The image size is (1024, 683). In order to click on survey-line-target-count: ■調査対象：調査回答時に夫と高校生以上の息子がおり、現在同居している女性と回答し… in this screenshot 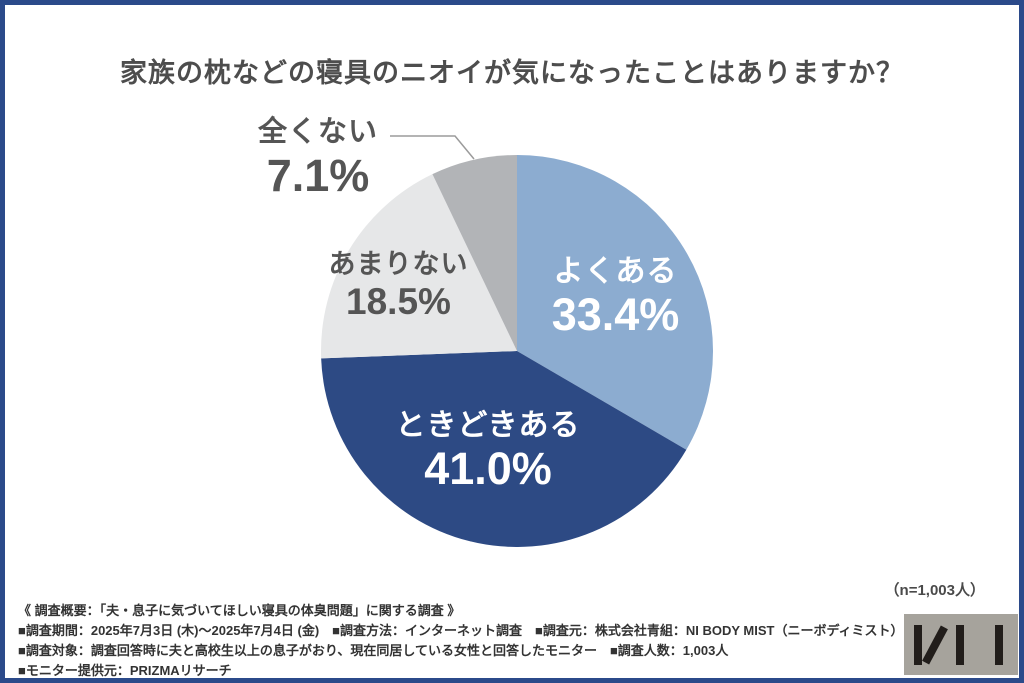, I will do `click(373, 650)`.